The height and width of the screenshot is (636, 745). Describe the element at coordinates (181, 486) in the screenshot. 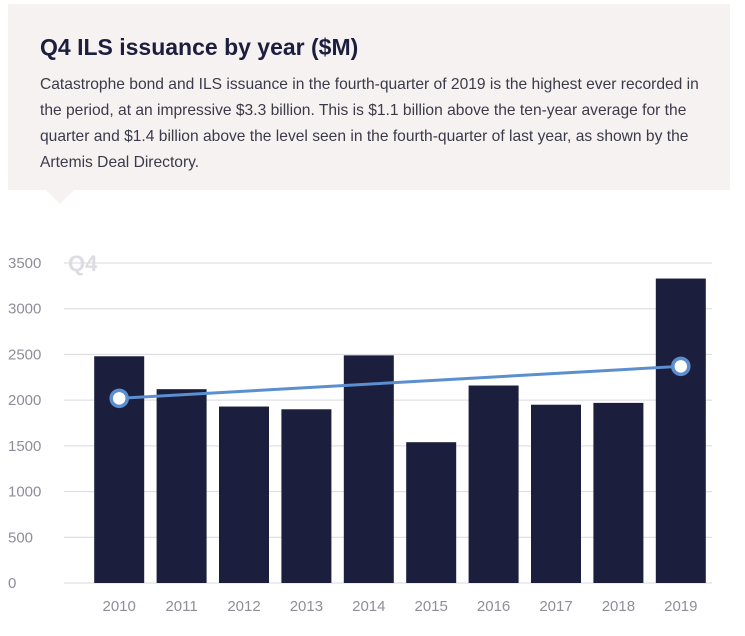

I see `bar-2011` at that location.